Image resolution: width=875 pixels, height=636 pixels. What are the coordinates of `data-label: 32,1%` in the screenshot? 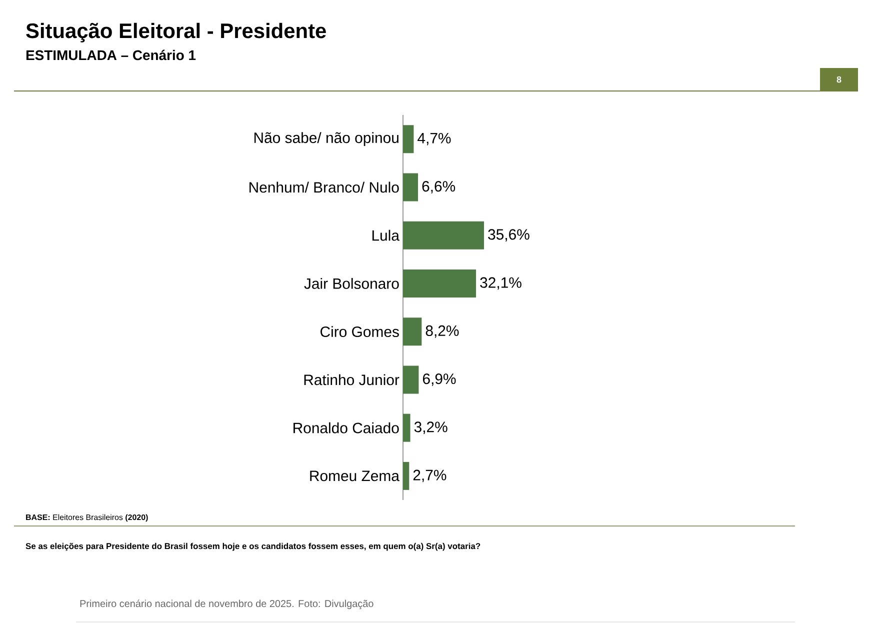 It's located at (501, 283).